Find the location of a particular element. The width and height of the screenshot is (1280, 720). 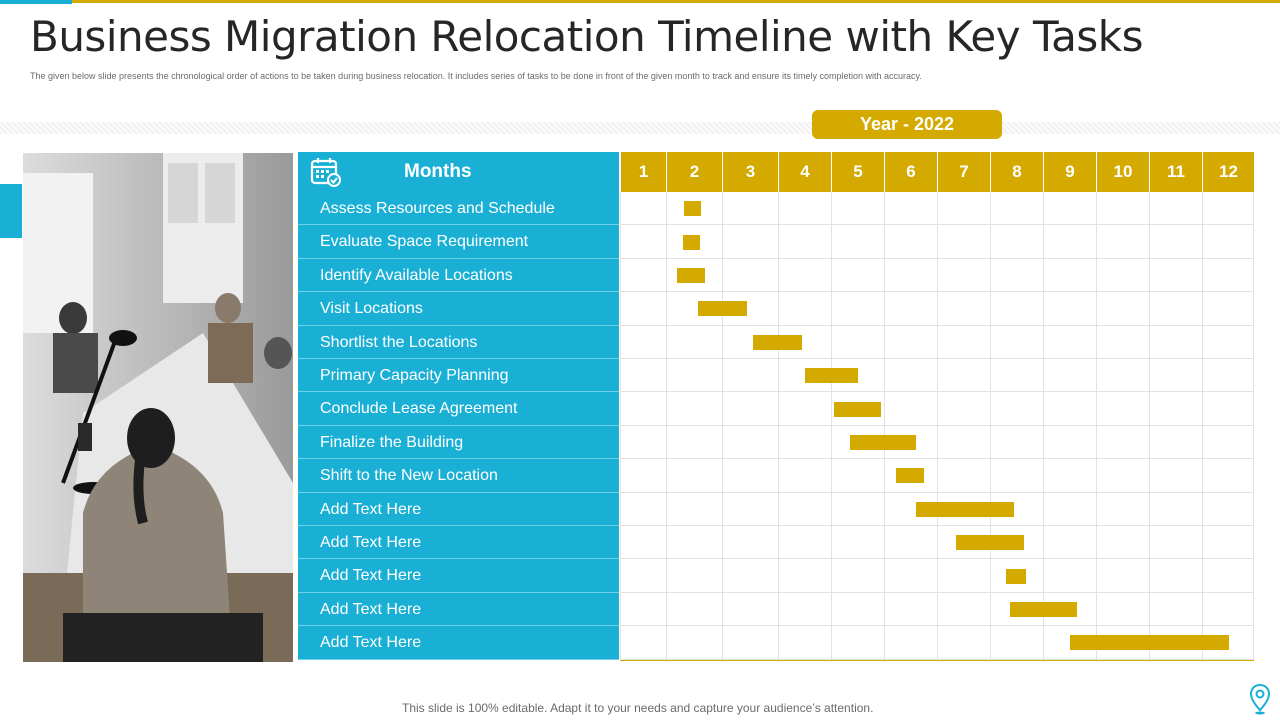

month-header-9: 9 is located at coordinates (1069, 172).